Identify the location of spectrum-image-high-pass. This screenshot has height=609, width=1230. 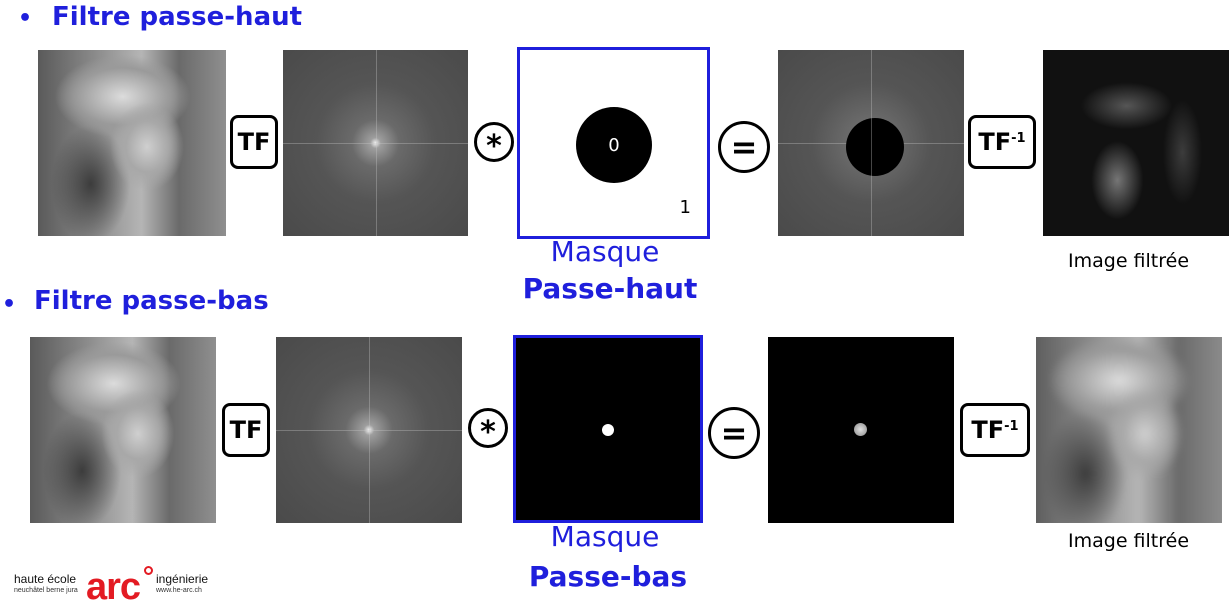
(375, 143).